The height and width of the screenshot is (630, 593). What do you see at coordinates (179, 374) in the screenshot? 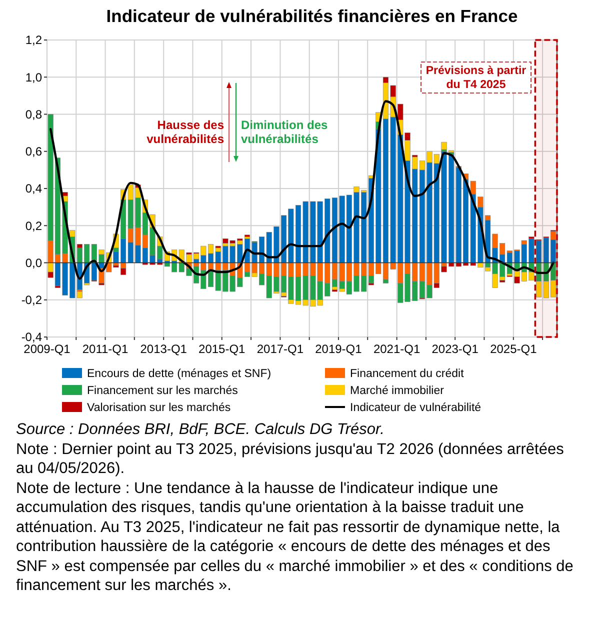
I see `legend-label: Encours de dette (ménages et SNF)` at bounding box center [179, 374].